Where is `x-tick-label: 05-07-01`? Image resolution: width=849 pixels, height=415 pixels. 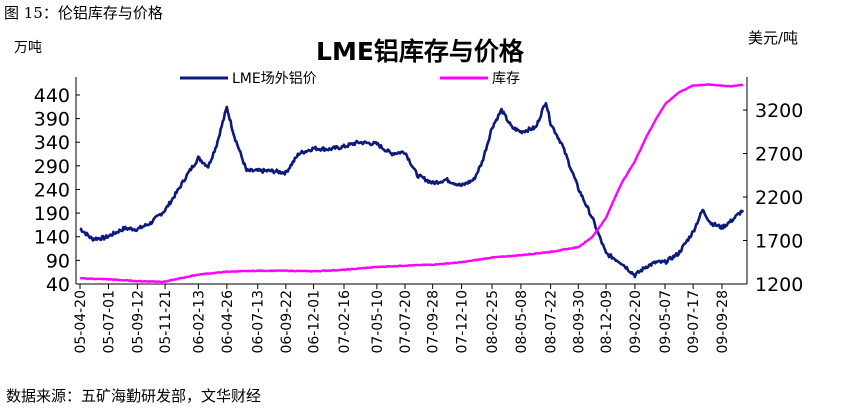 x-tick-label: 05-07-01 is located at coordinates (109, 322).